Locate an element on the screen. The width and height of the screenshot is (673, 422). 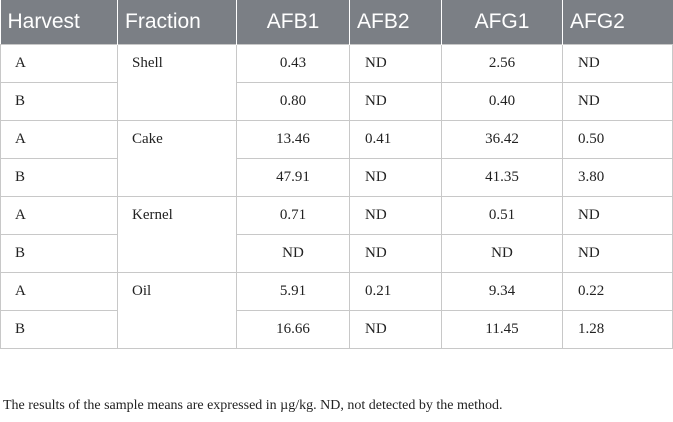
header-fraction: Fraction is located at coordinates (177, 22).